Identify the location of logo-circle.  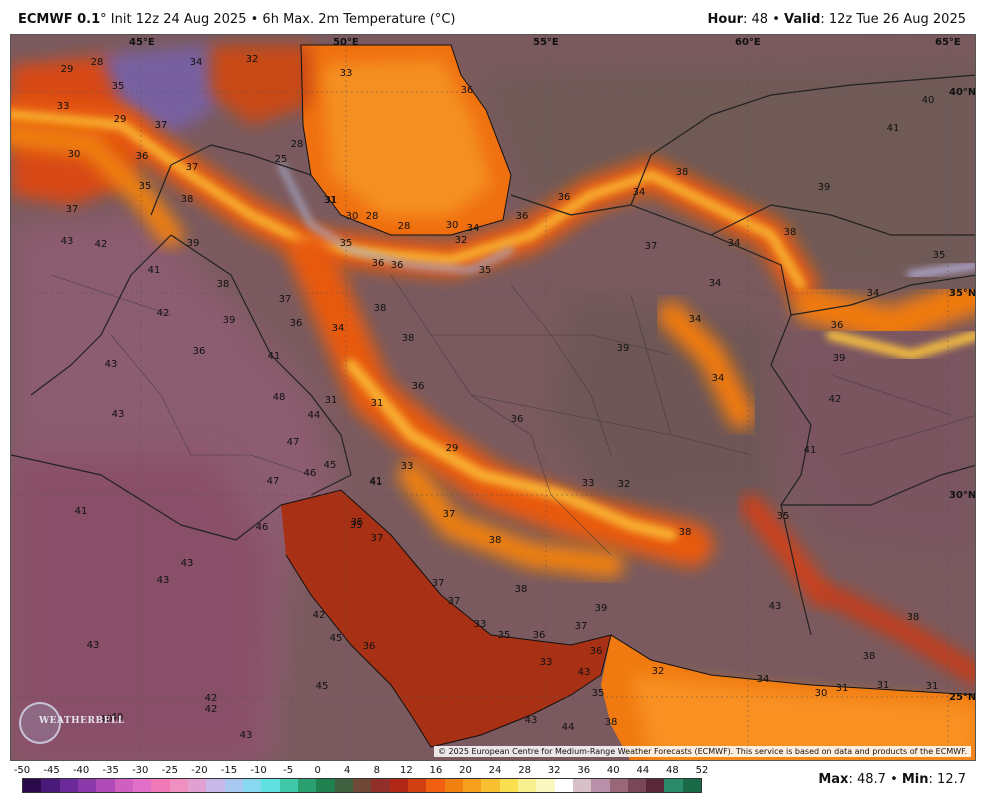
(40, 723).